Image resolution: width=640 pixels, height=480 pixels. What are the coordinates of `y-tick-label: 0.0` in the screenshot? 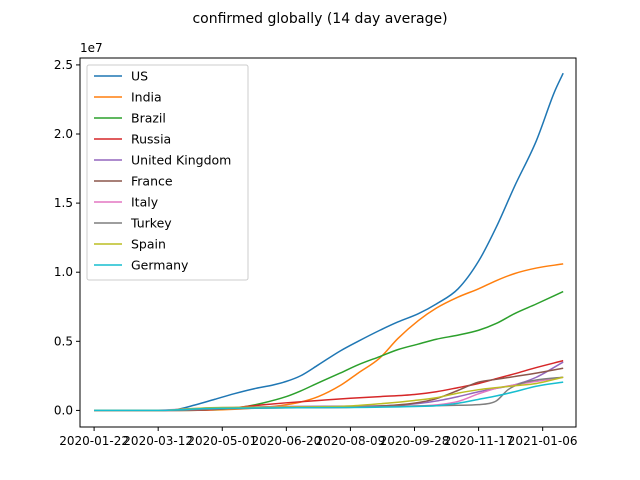 It's located at (63, 410).